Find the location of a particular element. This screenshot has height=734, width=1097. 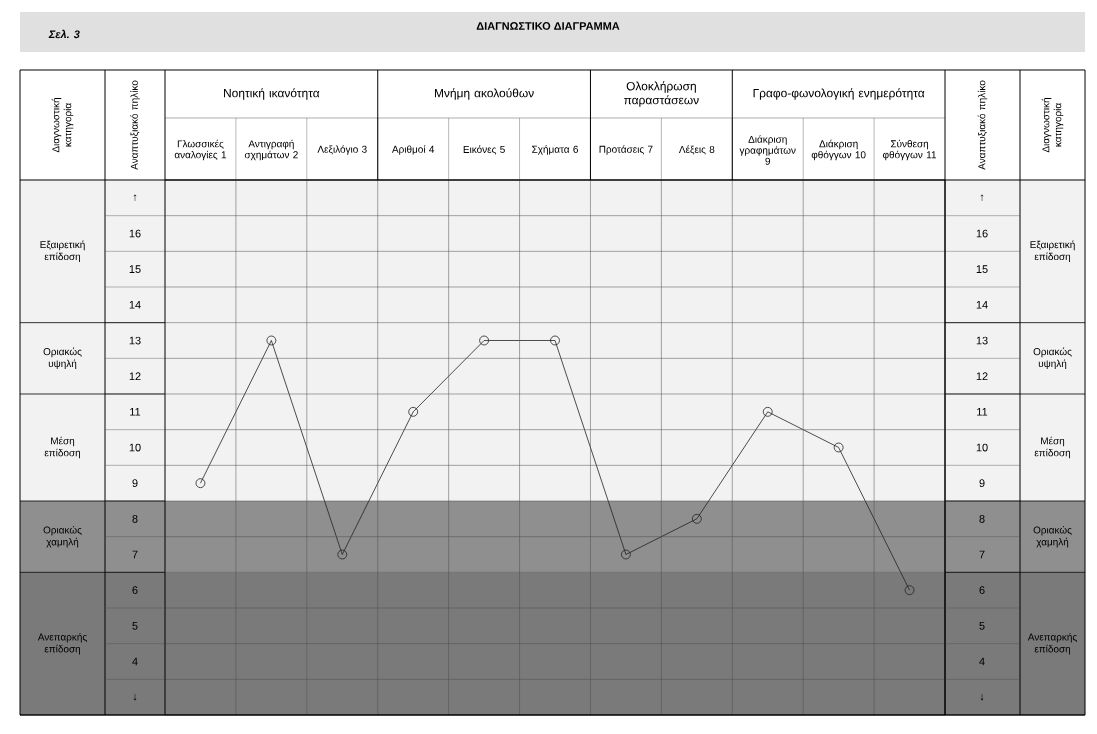

y-tick-label: ↑ is located at coordinates (135, 198).